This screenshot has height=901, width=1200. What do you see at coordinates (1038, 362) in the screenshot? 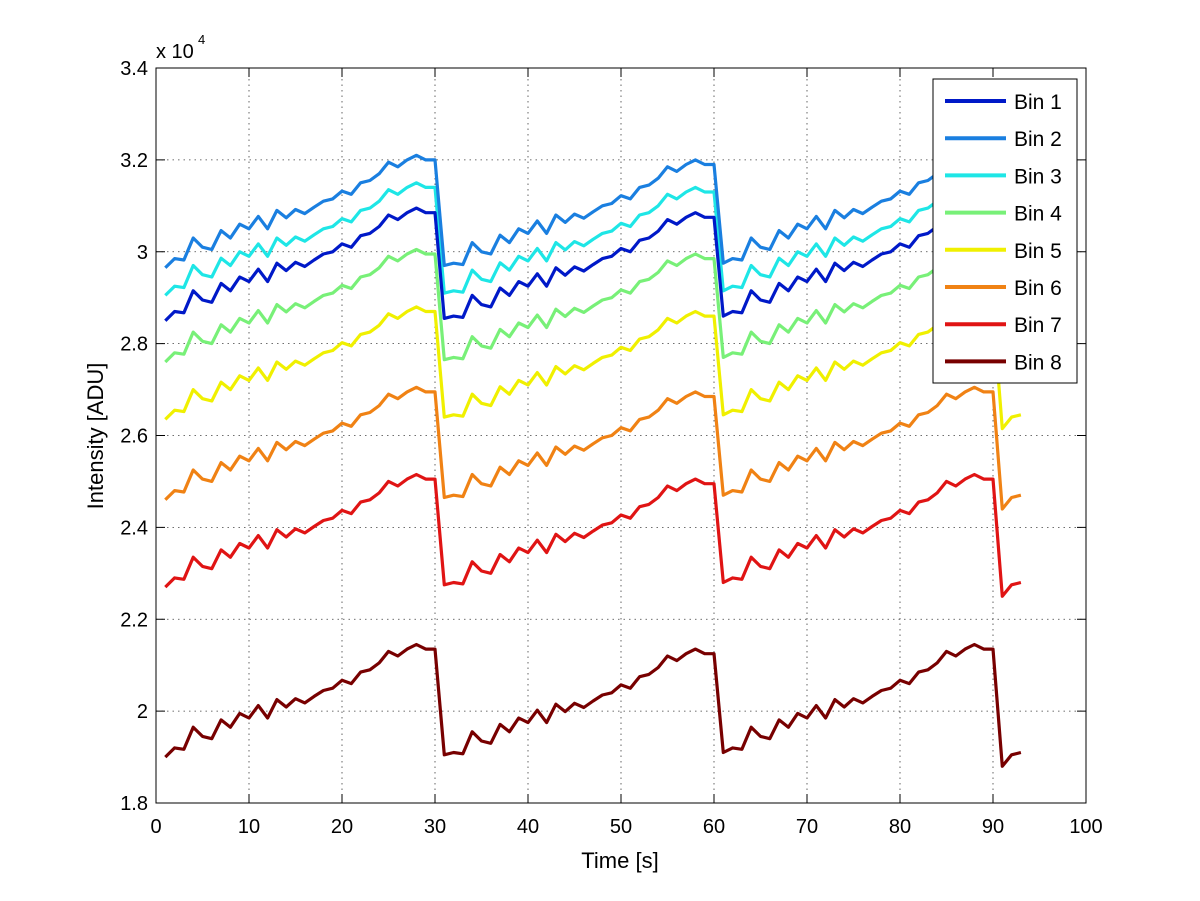
I see `legend-label: Bin 8` at bounding box center [1038, 362].